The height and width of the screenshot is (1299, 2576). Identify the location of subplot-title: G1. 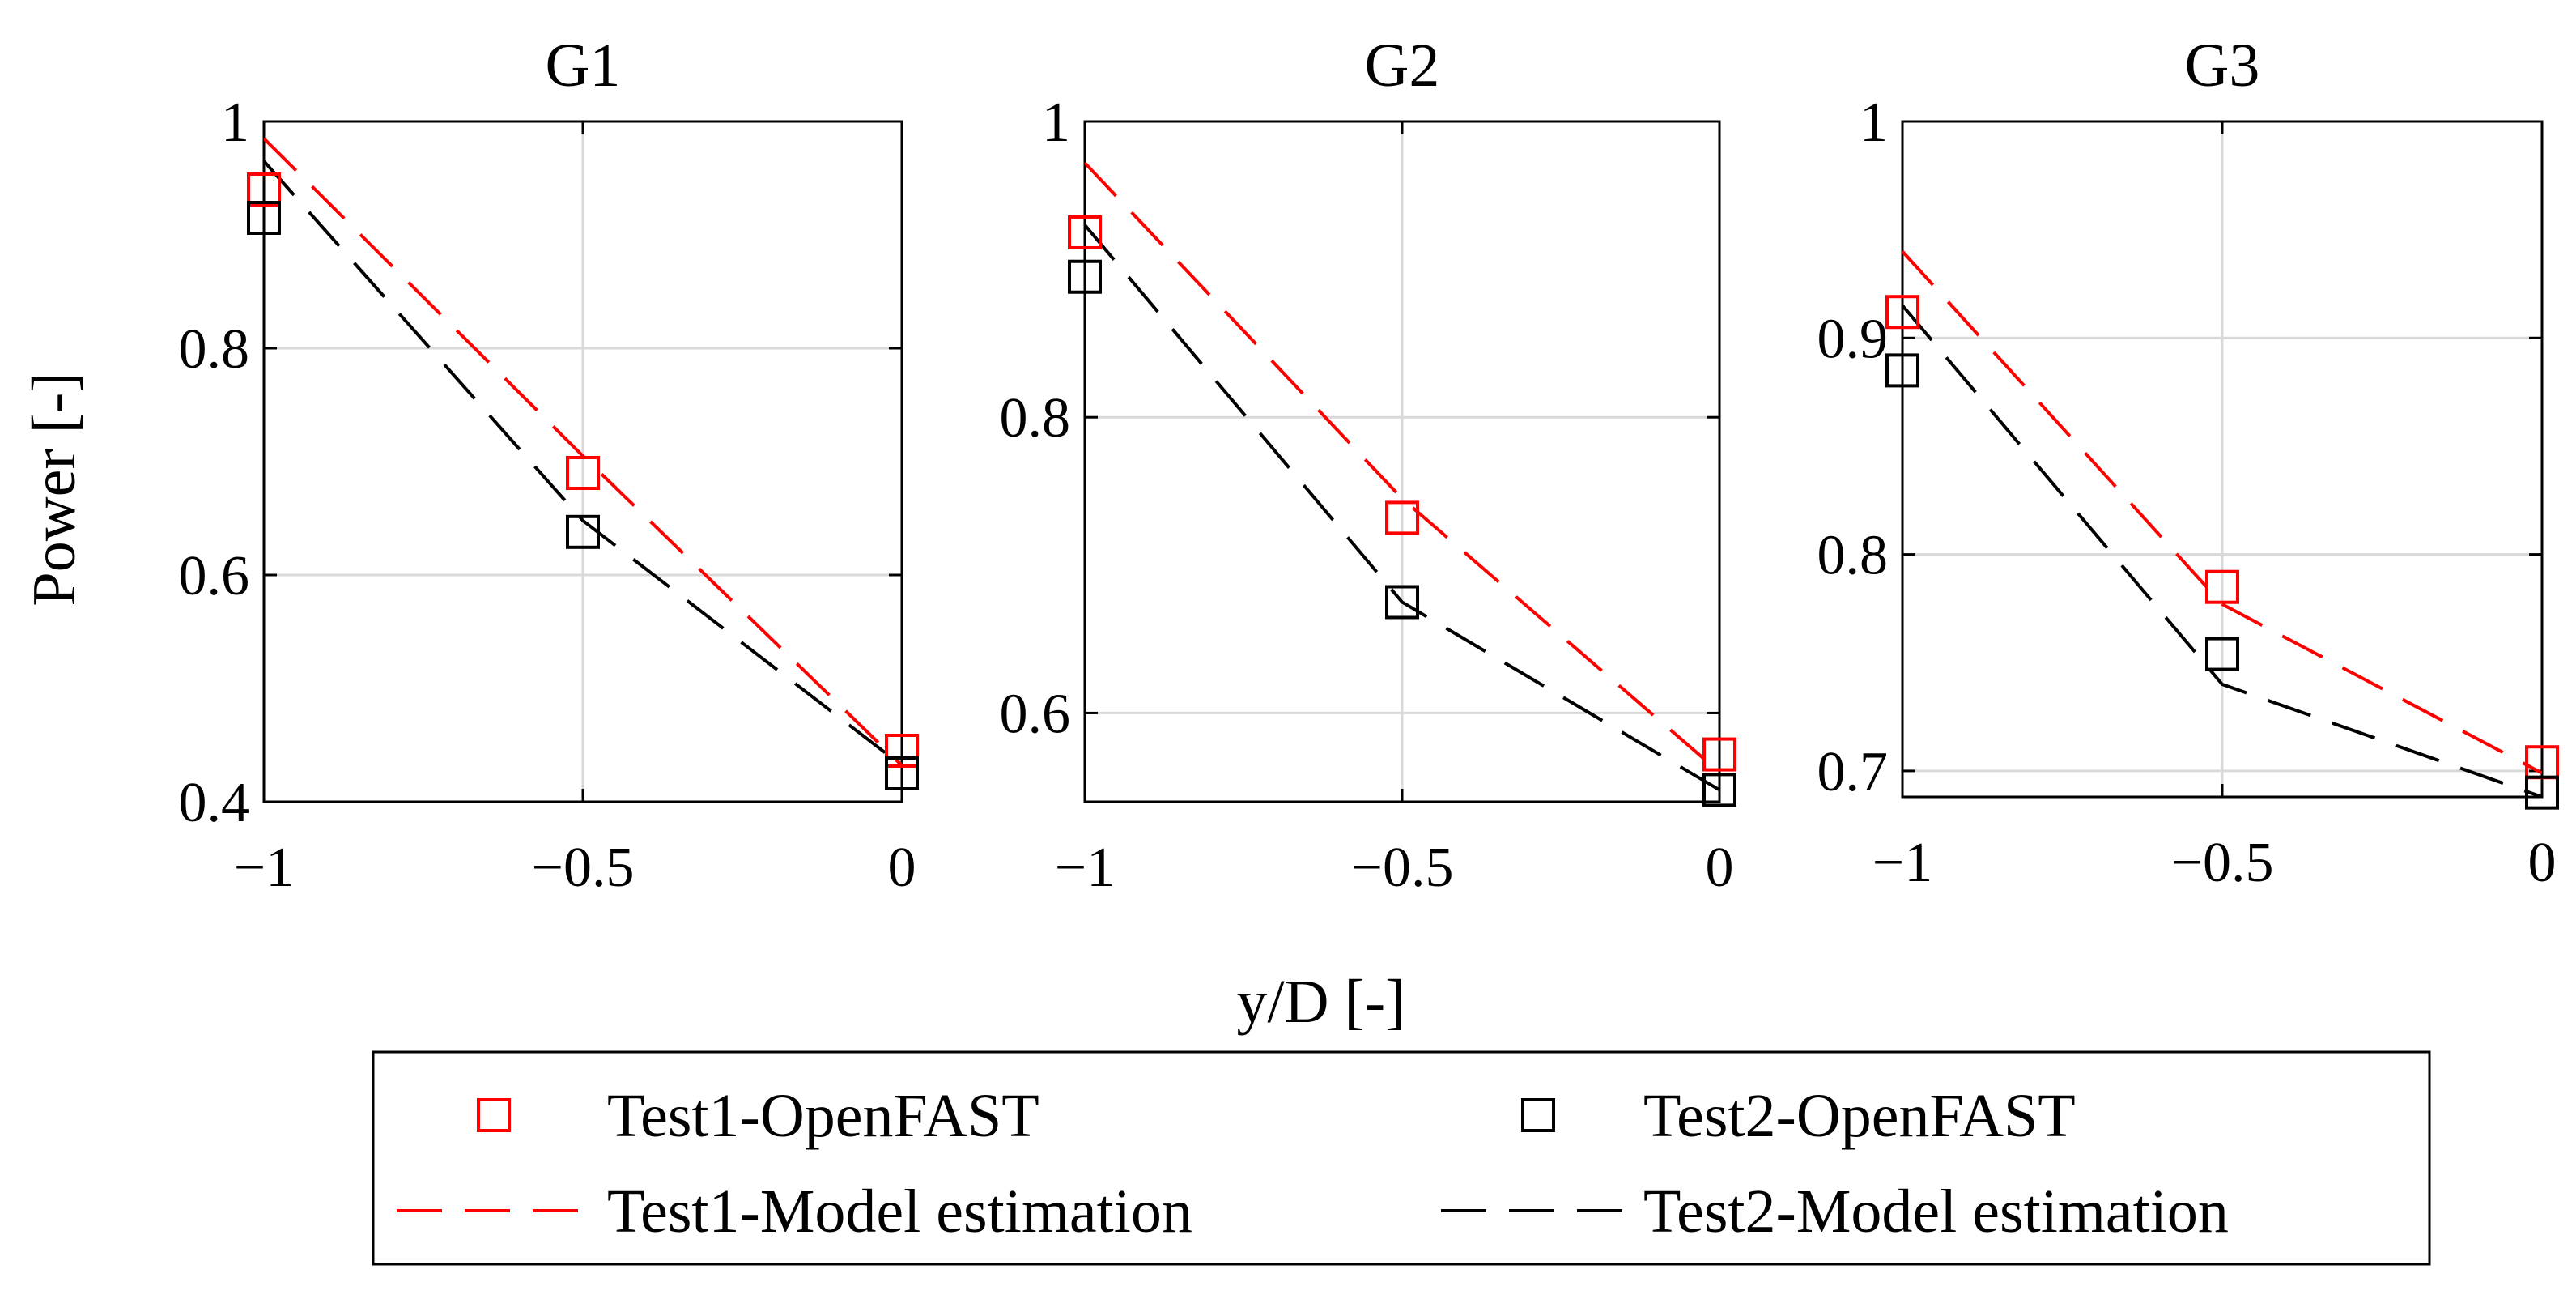
(583, 66).